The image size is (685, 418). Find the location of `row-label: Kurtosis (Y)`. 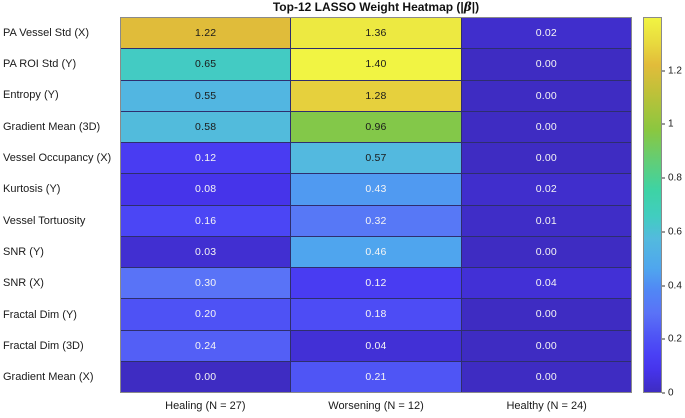

row-label: Kurtosis (Y) is located at coordinates (32, 189).